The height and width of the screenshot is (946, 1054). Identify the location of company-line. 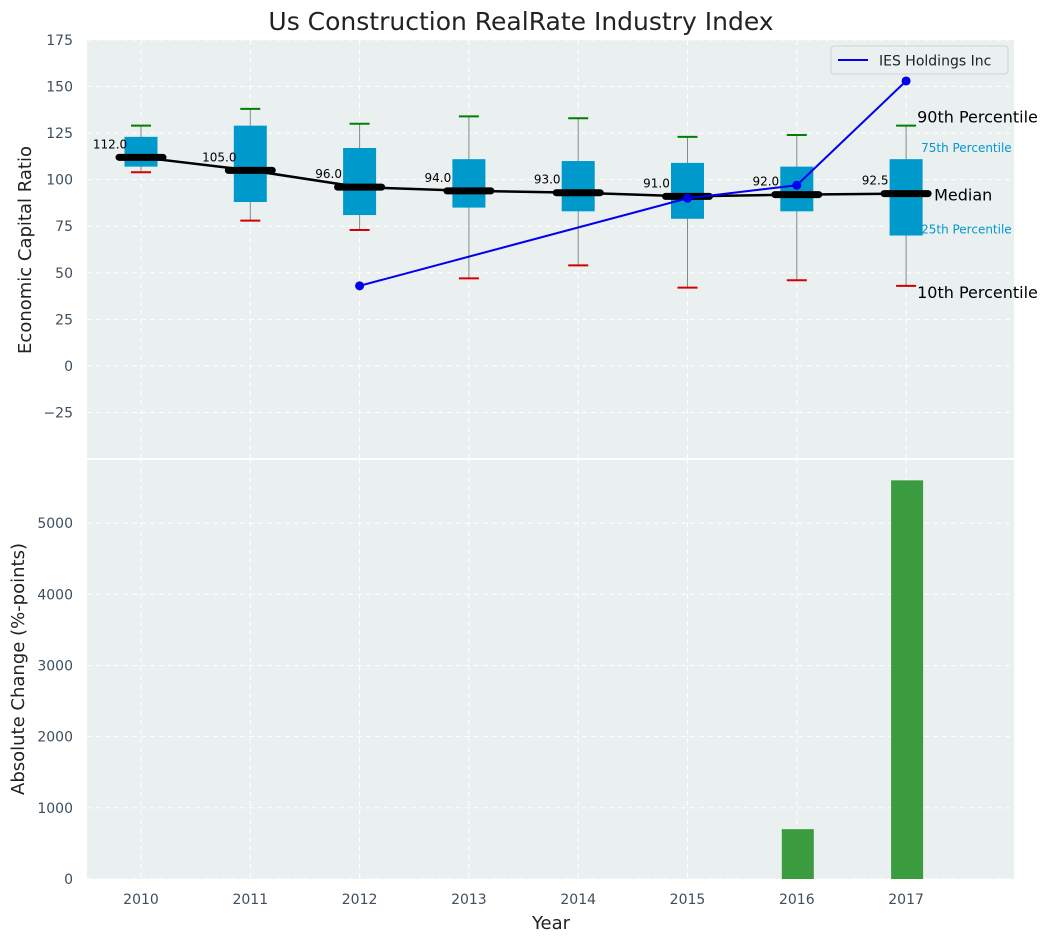
(633, 183).